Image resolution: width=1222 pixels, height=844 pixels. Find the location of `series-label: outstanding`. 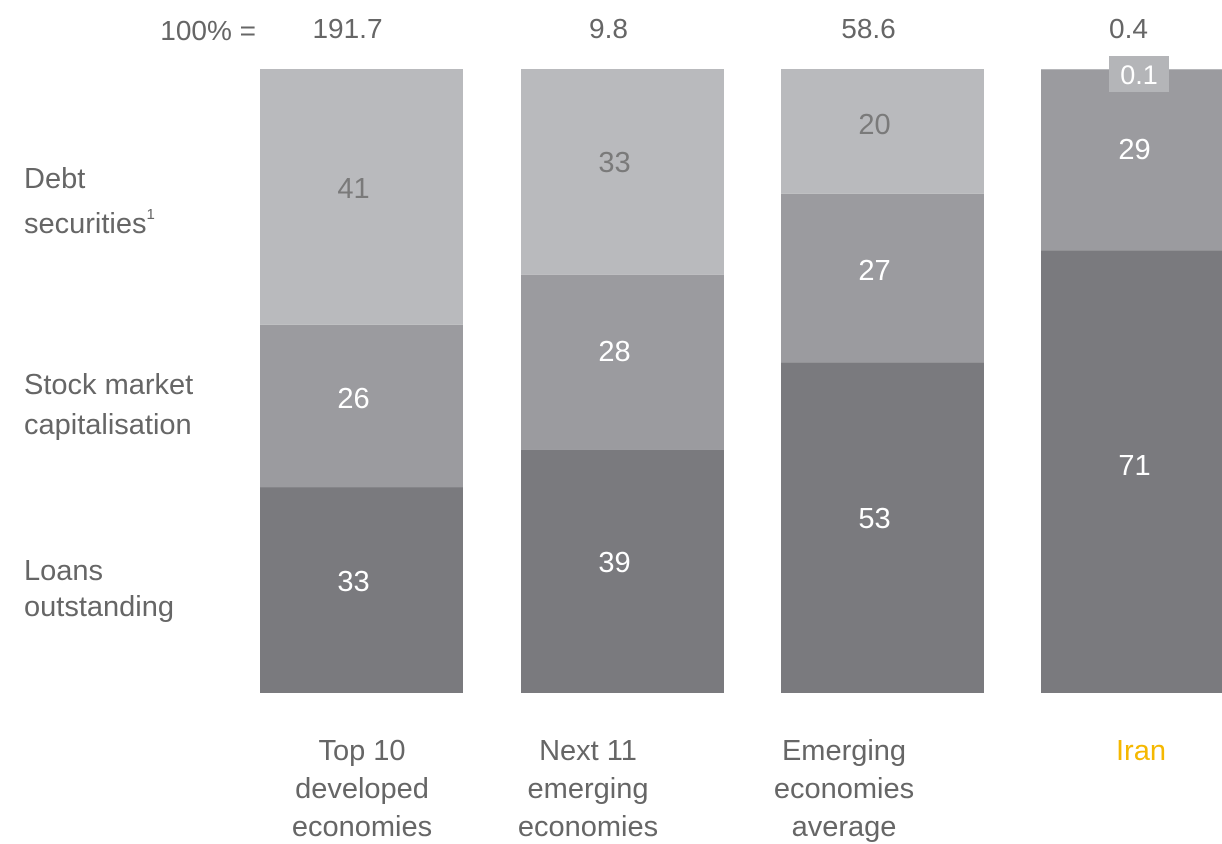

series-label: outstanding is located at coordinates (99, 607).